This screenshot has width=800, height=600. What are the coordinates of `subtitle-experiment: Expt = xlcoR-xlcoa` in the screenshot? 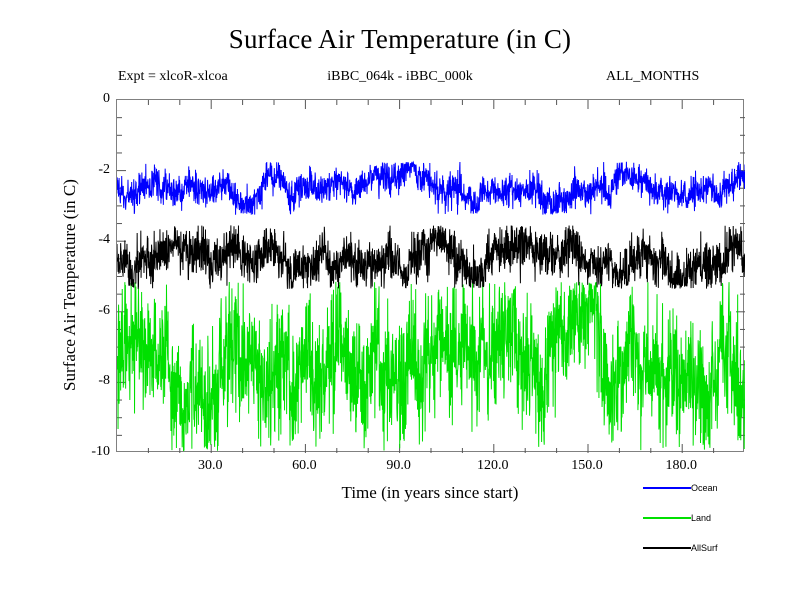 It's located at (173, 76).